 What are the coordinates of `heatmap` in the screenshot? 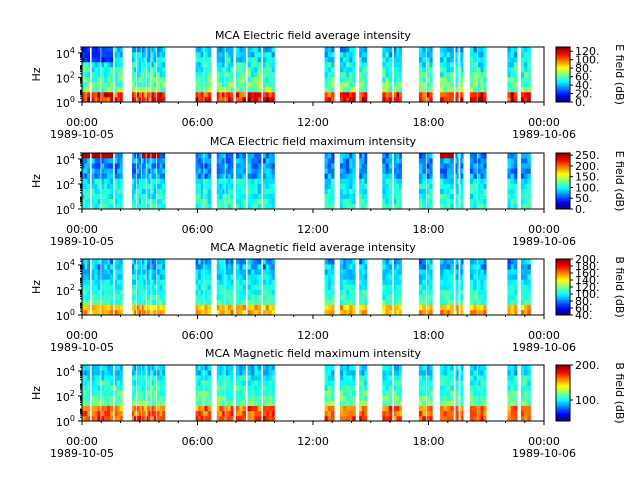 It's located at (306, 287).